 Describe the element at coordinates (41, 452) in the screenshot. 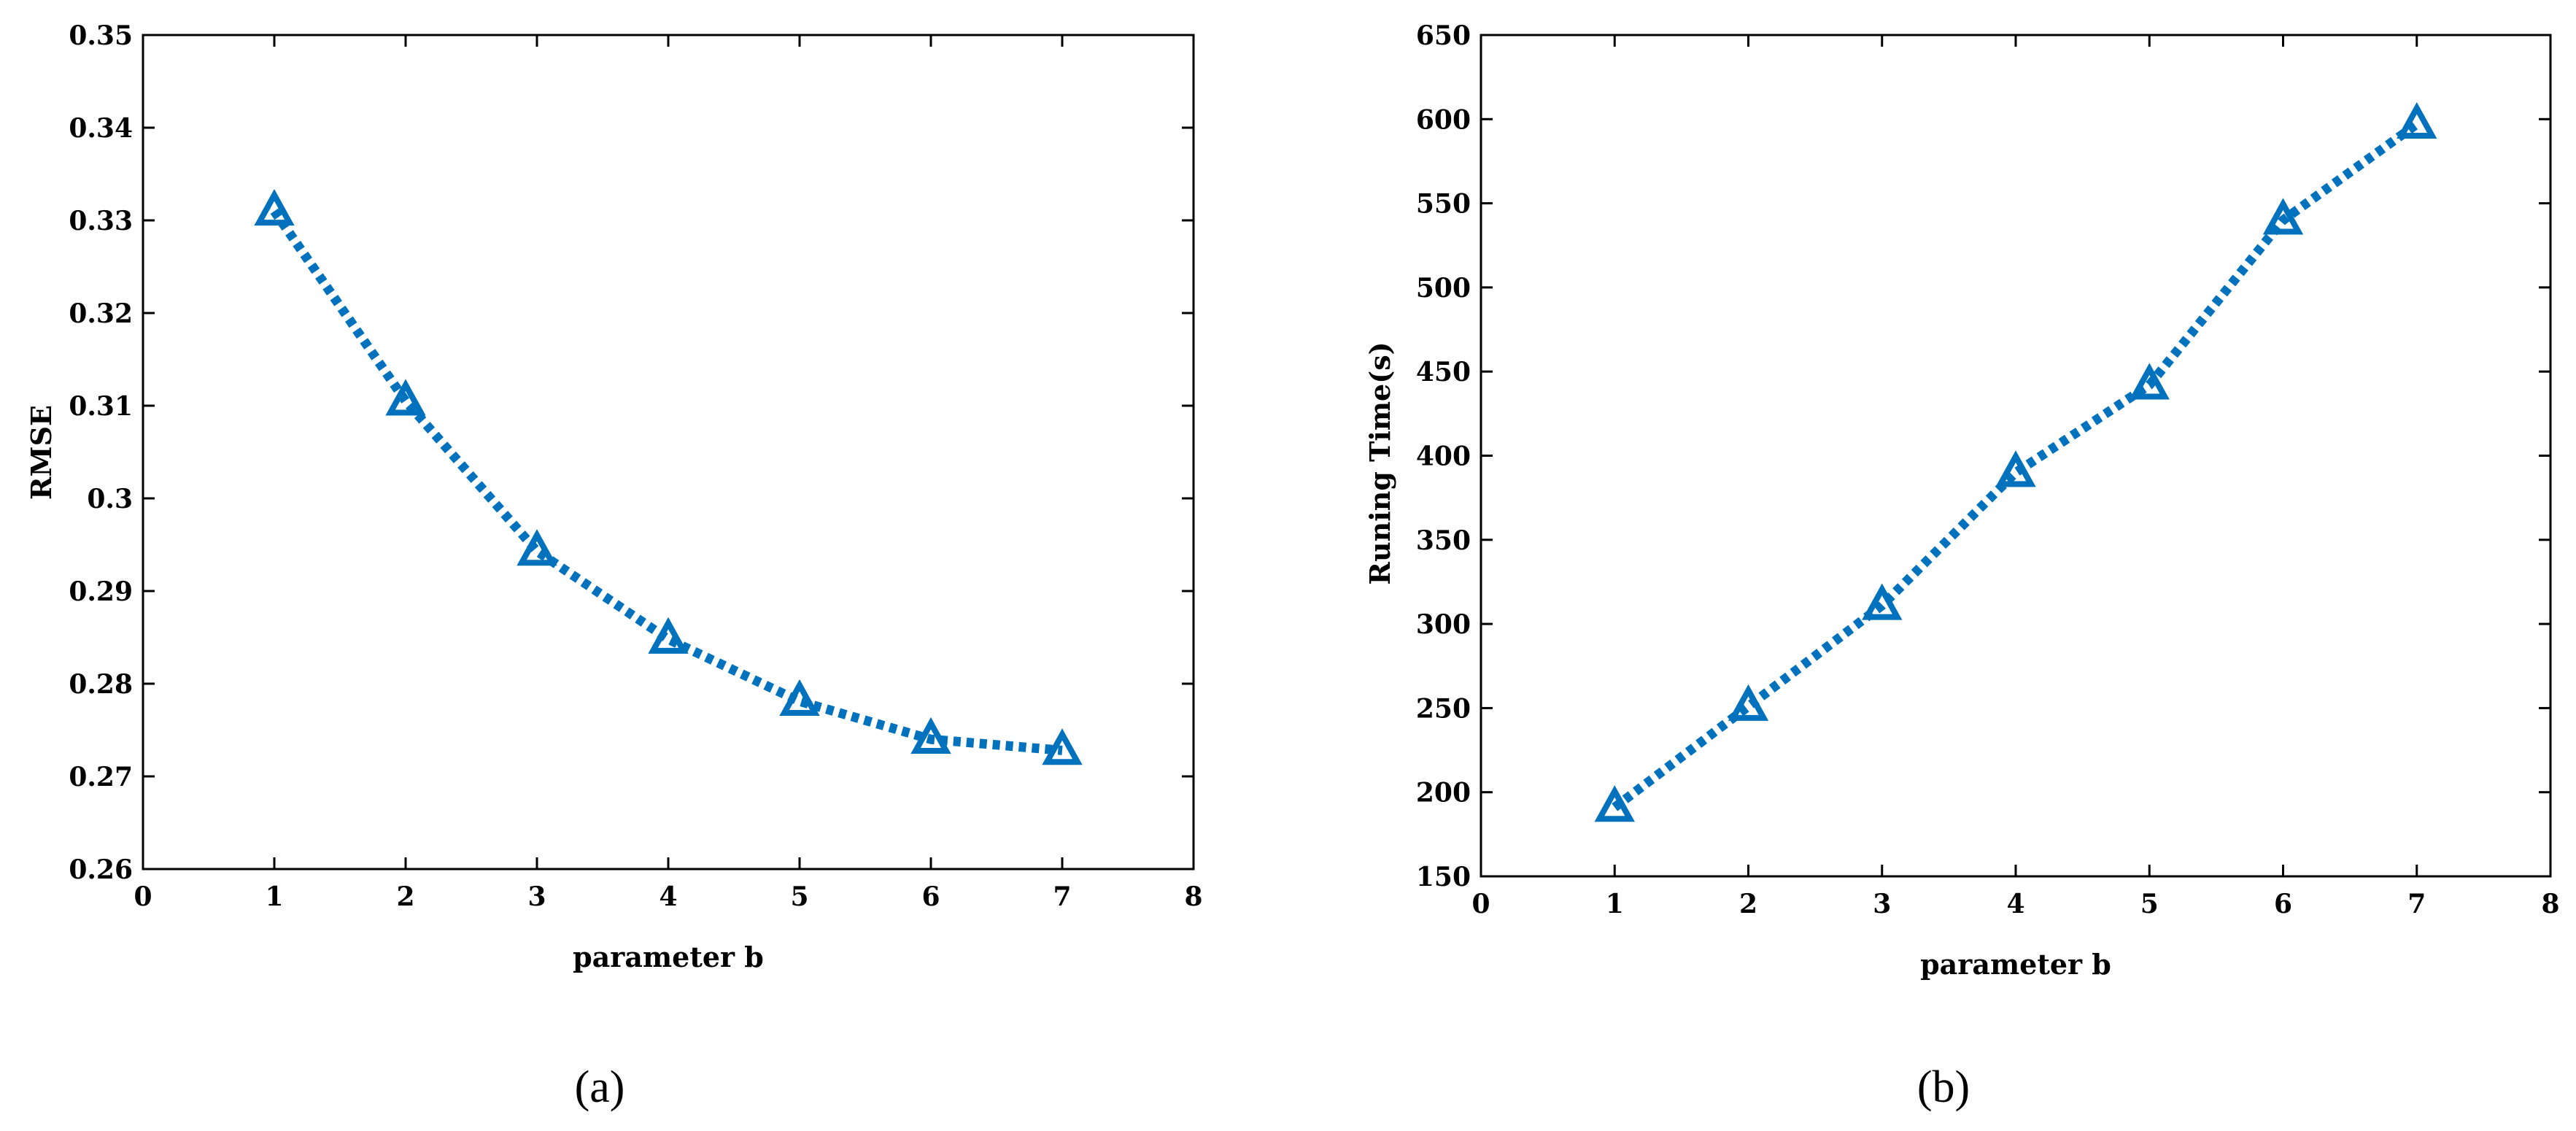

I see `y-axis-label-a: RMSE` at that location.